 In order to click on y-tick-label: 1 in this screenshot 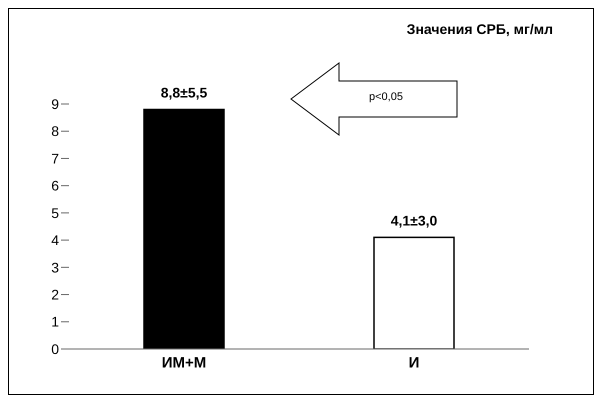, I will do `click(55, 322)`.